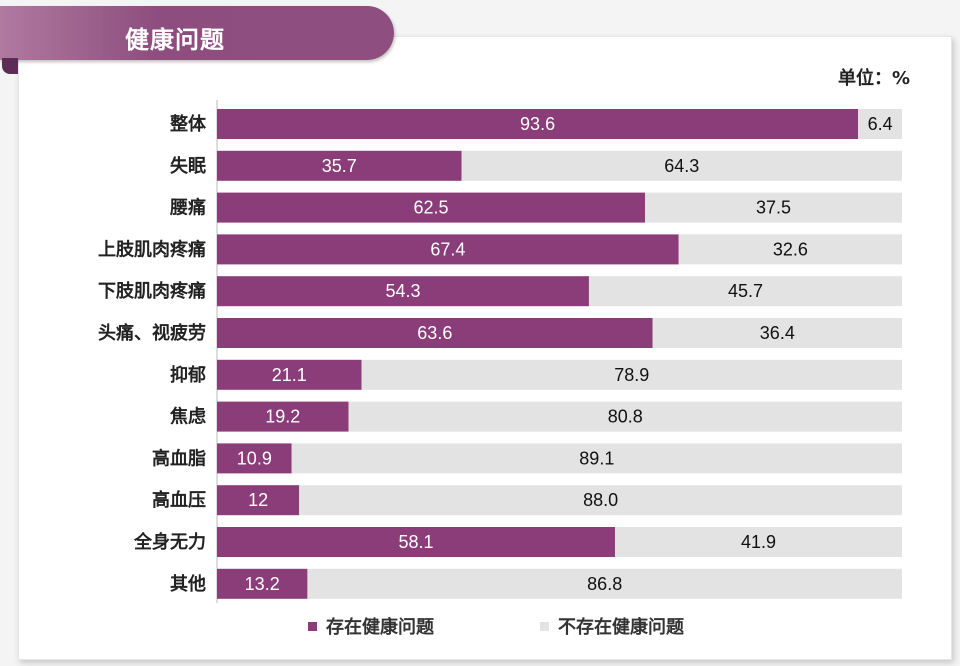  I want to click on data-label-absent: 78.9, so click(631, 375).